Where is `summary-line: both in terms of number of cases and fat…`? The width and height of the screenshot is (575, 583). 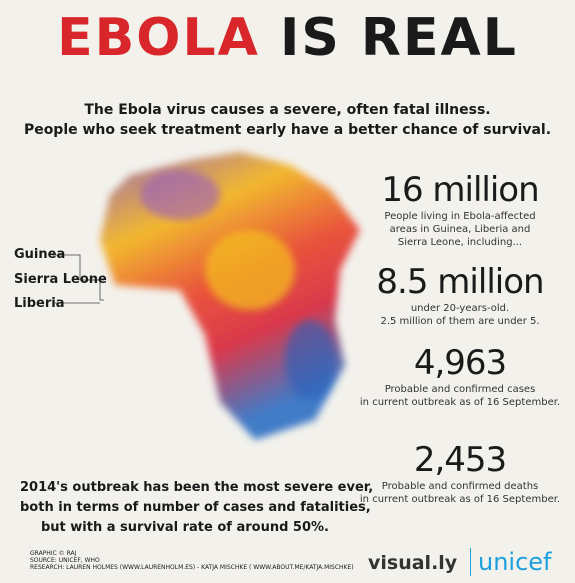 summary-line: both in terms of number of cases and fat… is located at coordinates (195, 507).